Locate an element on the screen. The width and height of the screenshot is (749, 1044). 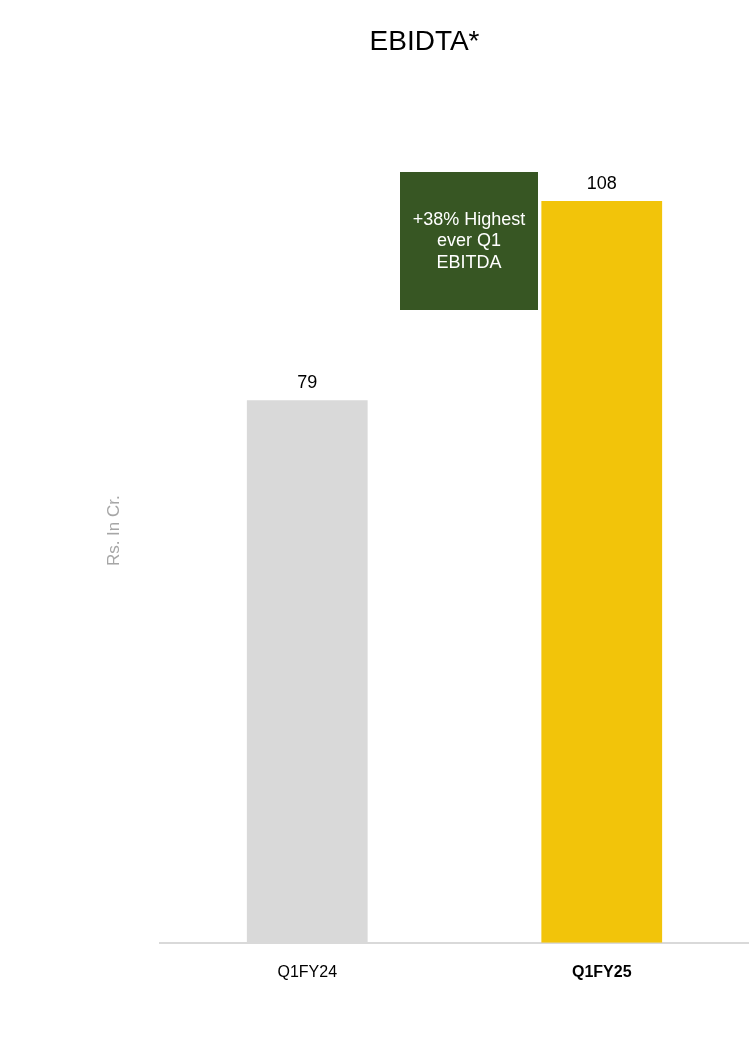
callout-box: +38% Highest ever Q1 EBITDA is located at coordinates (469, 241).